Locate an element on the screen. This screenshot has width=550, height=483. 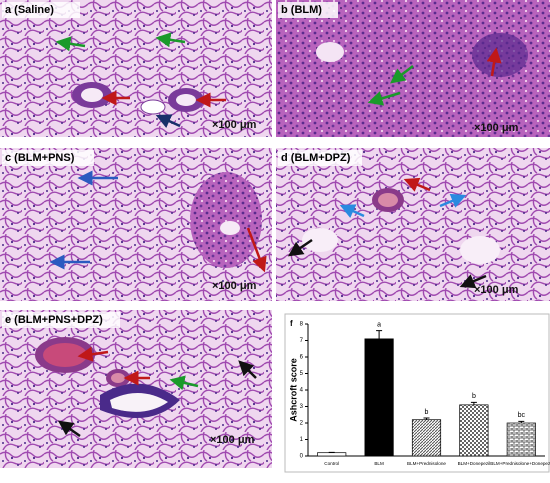
panel-b: b (BLM) ×100 μm is located at coordinates (413, 68).